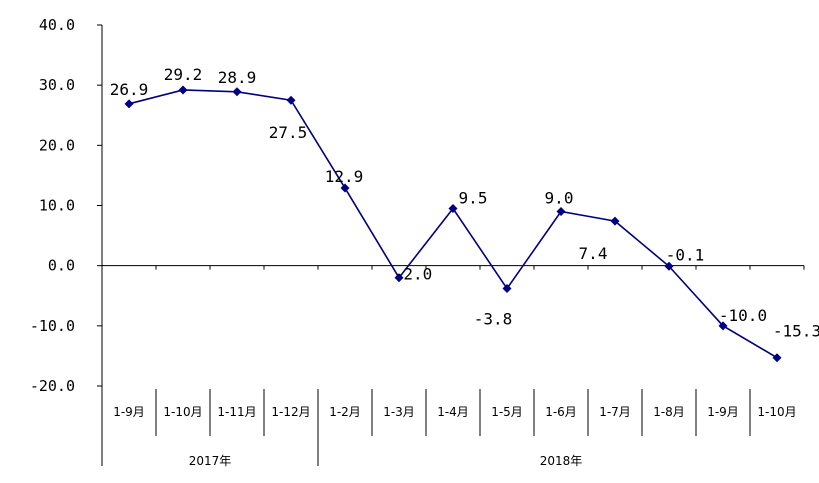  I want to click on y-tick-label: 10.0, so click(57, 206).